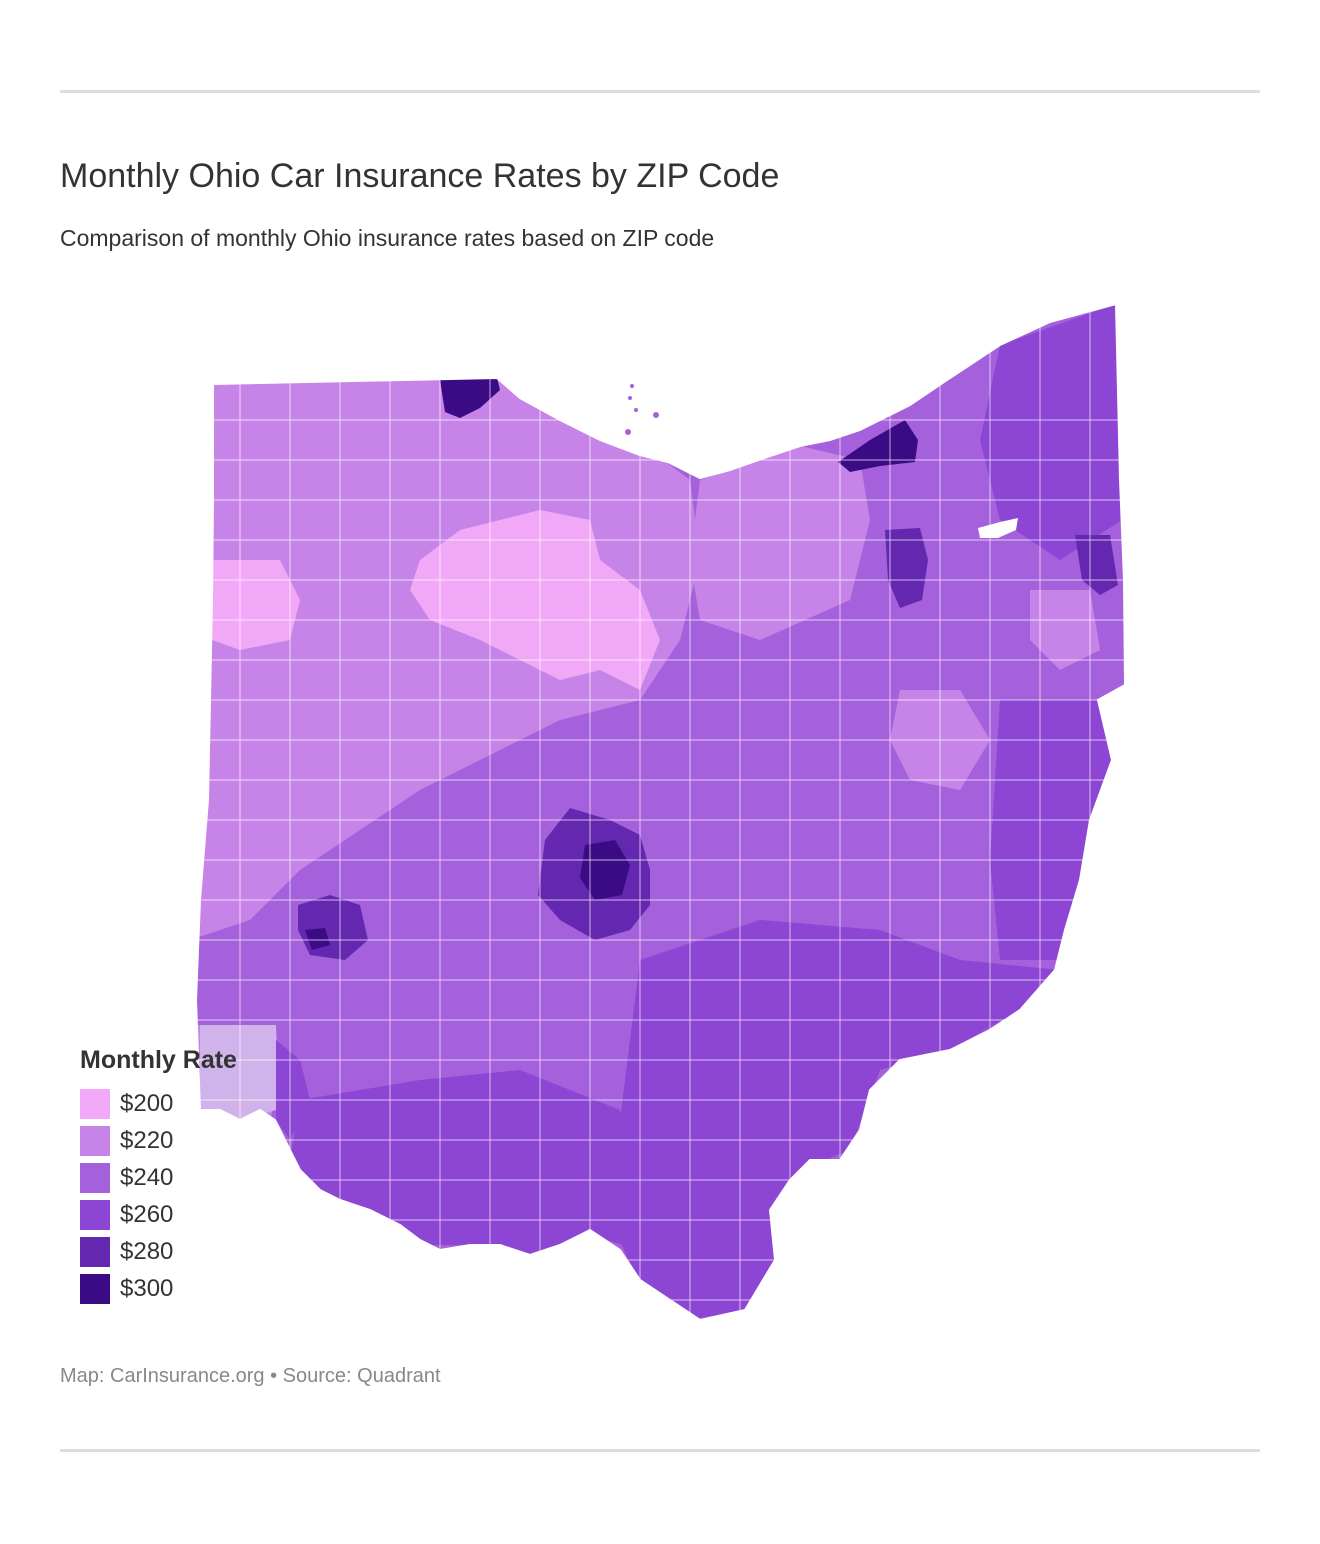  What do you see at coordinates (906, 568) in the screenshot?
I see `region-akron` at bounding box center [906, 568].